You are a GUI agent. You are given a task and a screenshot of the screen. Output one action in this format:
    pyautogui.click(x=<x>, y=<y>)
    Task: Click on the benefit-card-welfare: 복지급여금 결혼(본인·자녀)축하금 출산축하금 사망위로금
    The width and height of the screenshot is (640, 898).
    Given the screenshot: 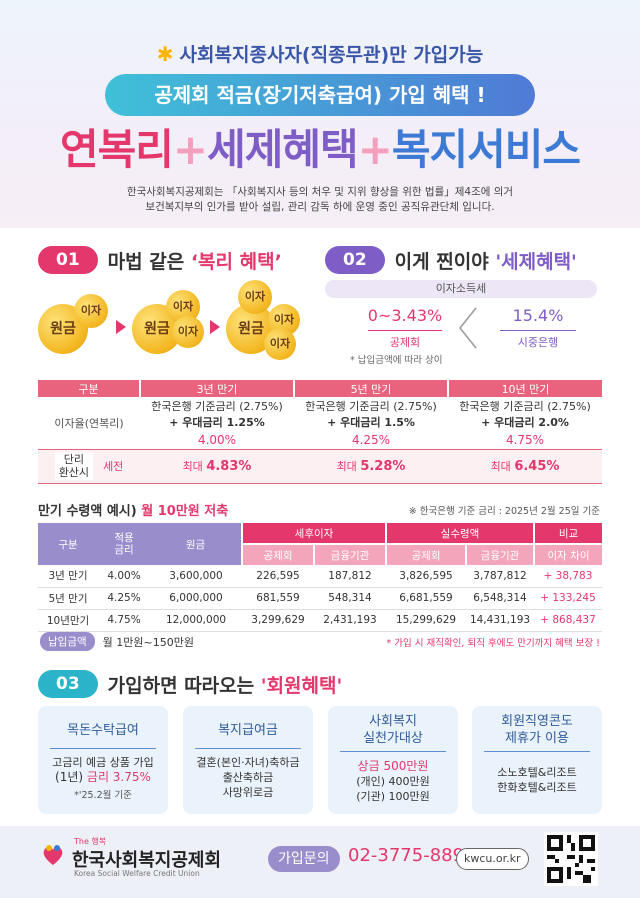 What is the action you would take?
    pyautogui.click(x=248, y=760)
    